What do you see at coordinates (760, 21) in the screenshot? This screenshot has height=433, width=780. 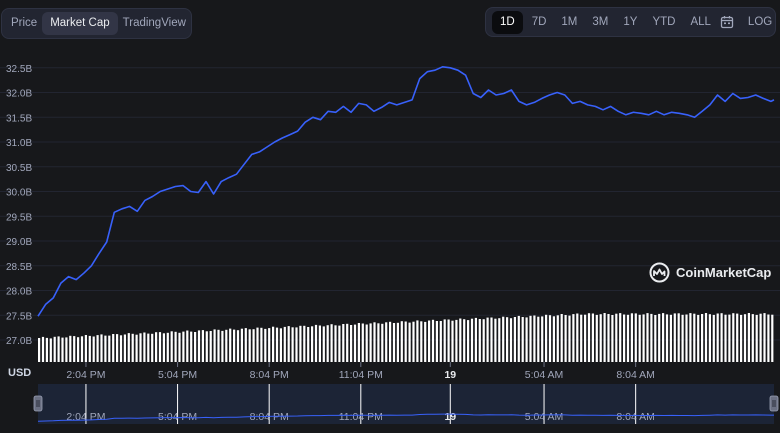 I see `log-scale-button: LOG` at bounding box center [760, 21].